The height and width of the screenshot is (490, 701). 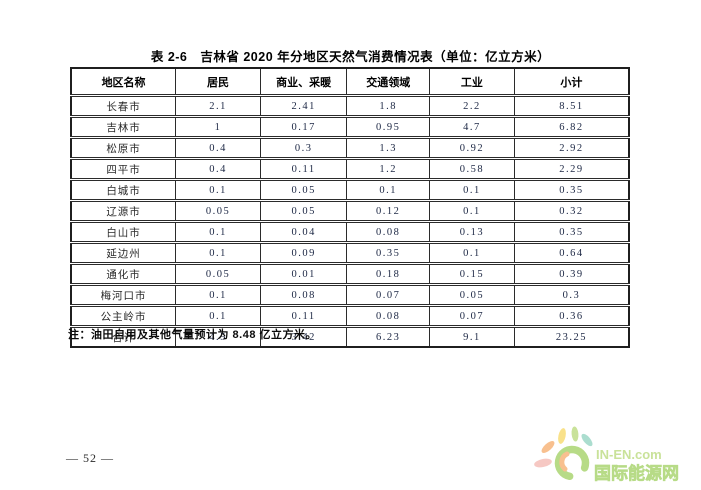 I want to click on region-name-cell: 通化市, so click(x=123, y=273).